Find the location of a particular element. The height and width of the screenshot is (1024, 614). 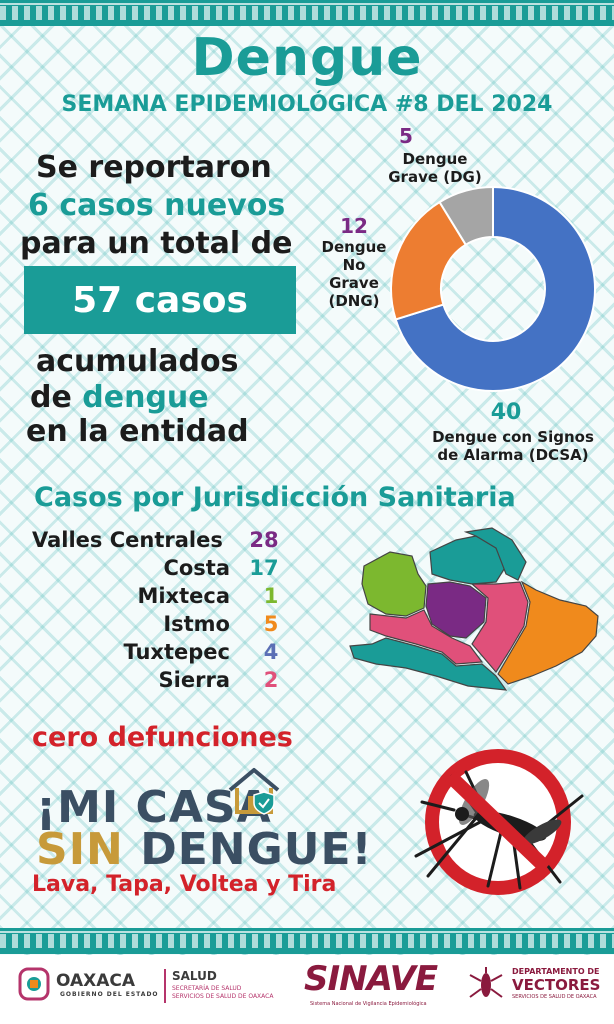

dg-label-line-1: Dengue is located at coordinates (435, 159).